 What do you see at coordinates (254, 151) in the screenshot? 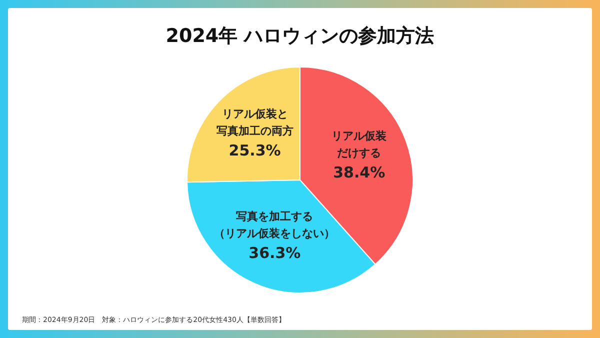
I see `data-label: 25.3%` at bounding box center [254, 151].